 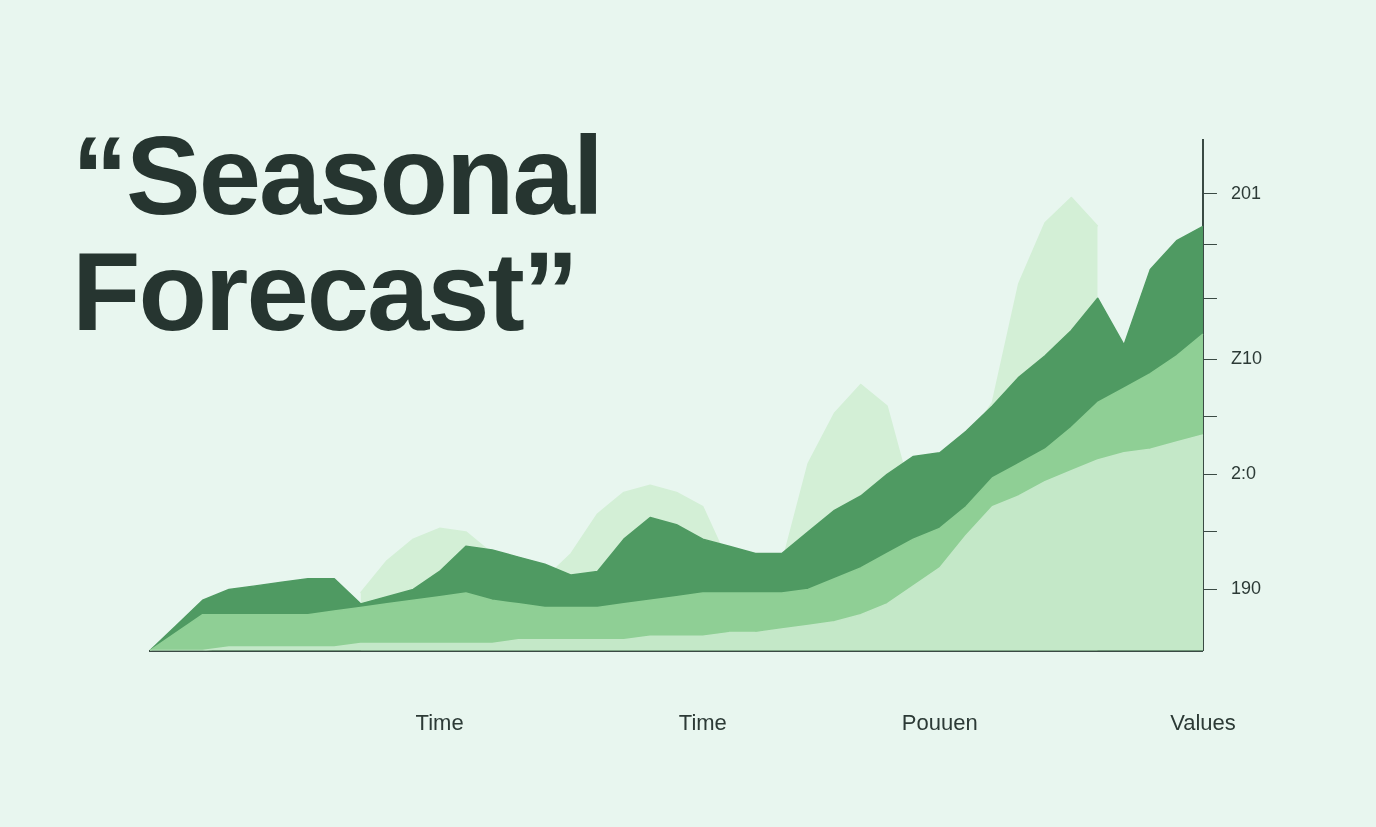 I want to click on y-tick-label: 190, so click(x=1246, y=588).